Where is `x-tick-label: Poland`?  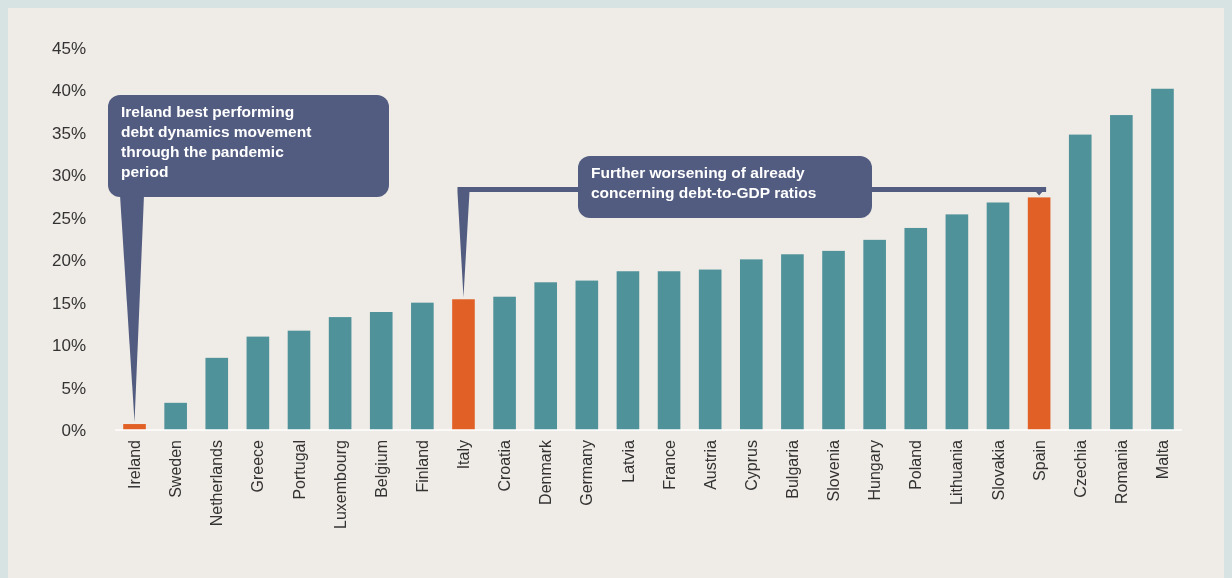 x-tick-label: Poland is located at coordinates (916, 465).